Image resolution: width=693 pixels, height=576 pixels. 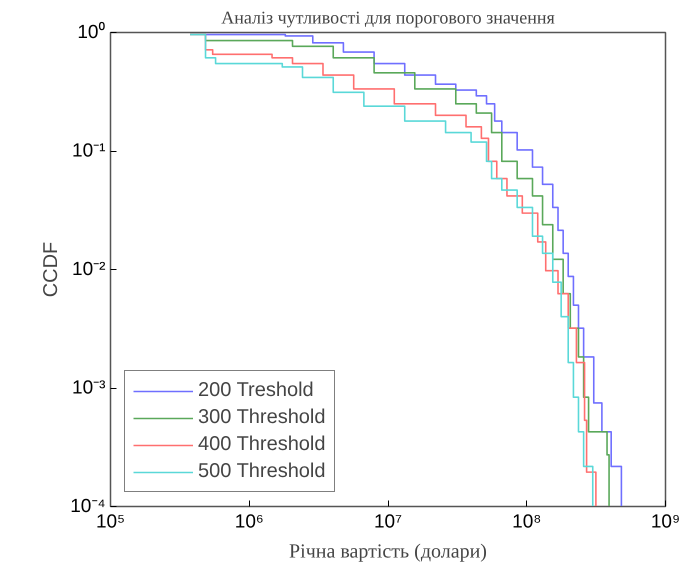 I want to click on legend-label: 300 Threshold, so click(x=262, y=417).